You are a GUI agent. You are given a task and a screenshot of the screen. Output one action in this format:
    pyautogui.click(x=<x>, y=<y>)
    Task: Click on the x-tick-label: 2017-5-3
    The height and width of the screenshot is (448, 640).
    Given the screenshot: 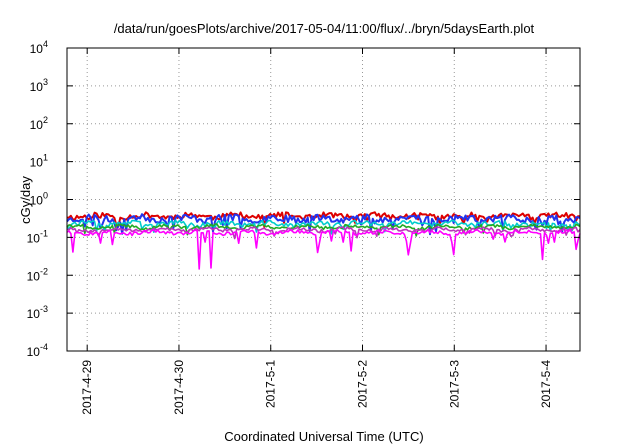 What is the action you would take?
    pyautogui.click(x=454, y=384)
    